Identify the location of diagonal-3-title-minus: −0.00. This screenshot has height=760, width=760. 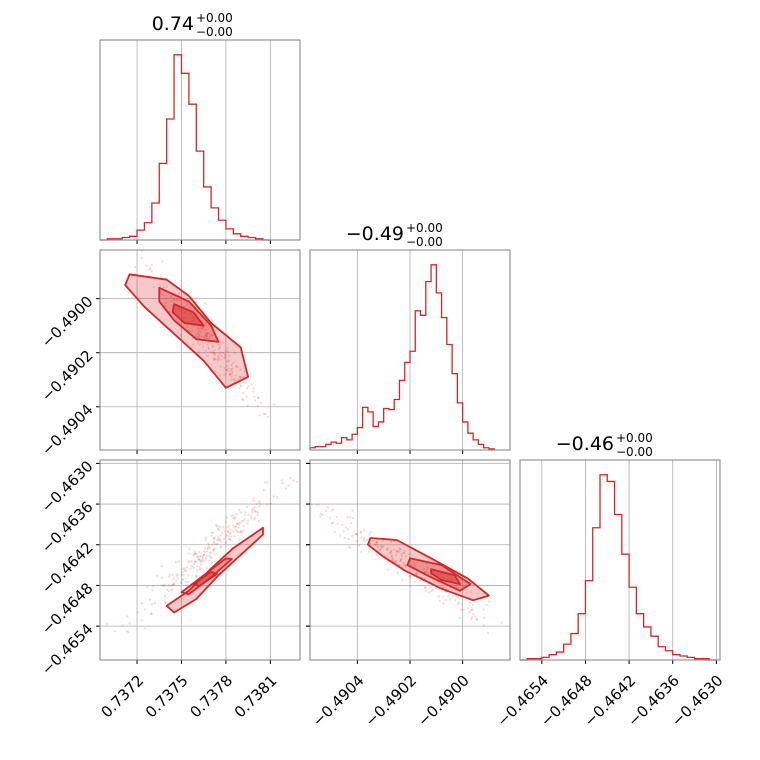
(634, 452).